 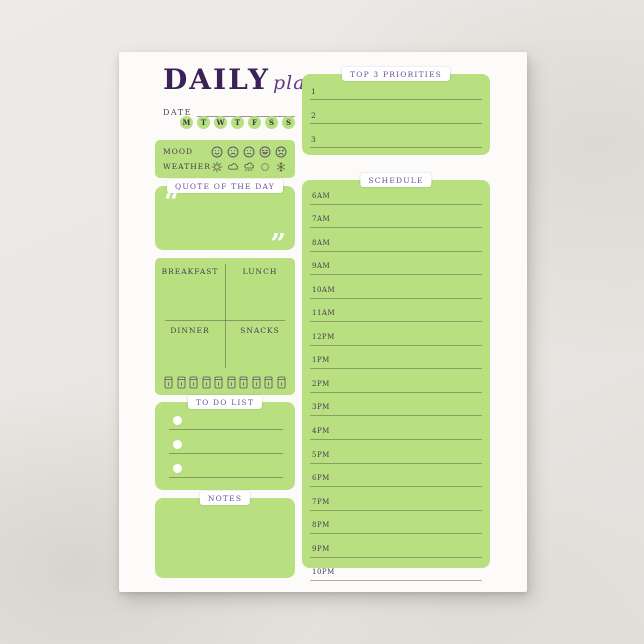 What do you see at coordinates (396, 405) in the screenshot?
I see `schedule-row: 3PM` at bounding box center [396, 405].